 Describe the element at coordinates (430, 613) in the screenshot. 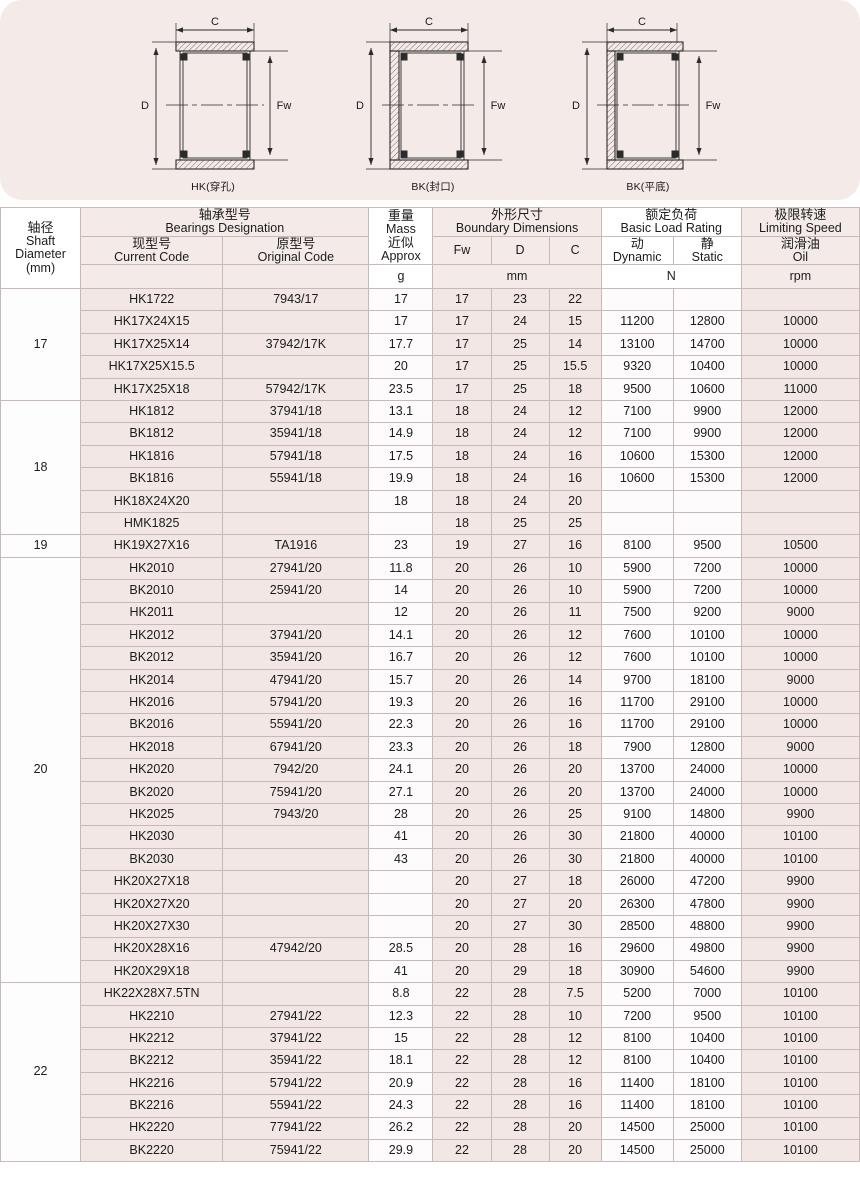

I see `table-row: HK2011 12 20 26 11 7500 9200 9000` at that location.